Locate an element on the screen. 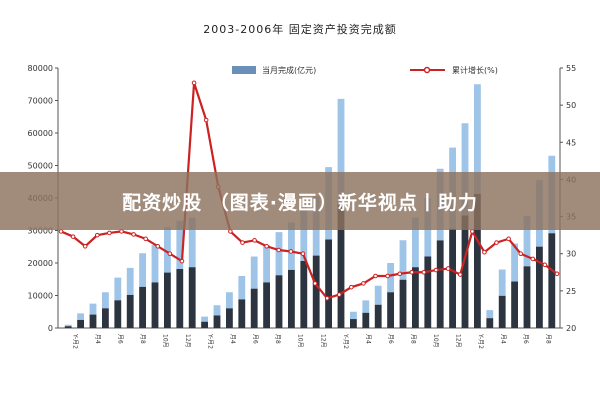 This screenshot has width=600, height=400. left-tick-label: 10000 is located at coordinates (40, 296).